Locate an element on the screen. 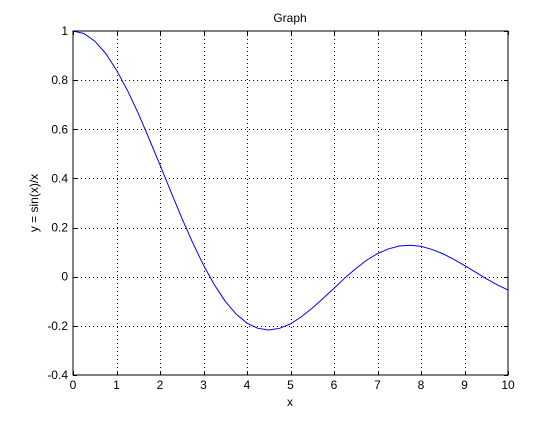 The width and height of the screenshot is (560, 425). x-axis-label: x is located at coordinates (290, 402).